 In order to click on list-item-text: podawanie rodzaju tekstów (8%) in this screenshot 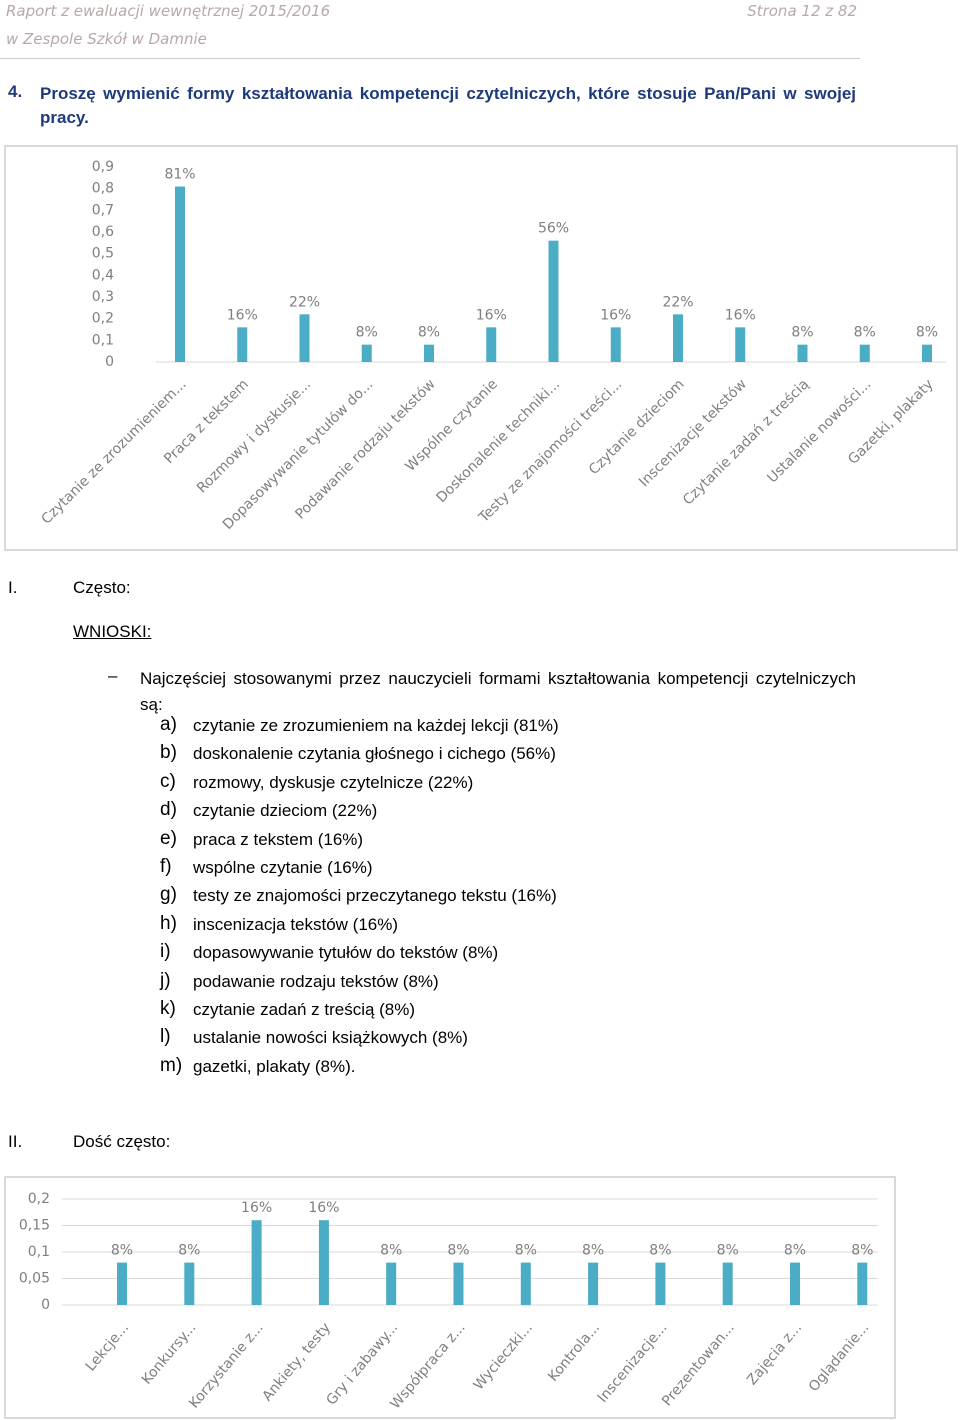, I will do `click(316, 981)`.